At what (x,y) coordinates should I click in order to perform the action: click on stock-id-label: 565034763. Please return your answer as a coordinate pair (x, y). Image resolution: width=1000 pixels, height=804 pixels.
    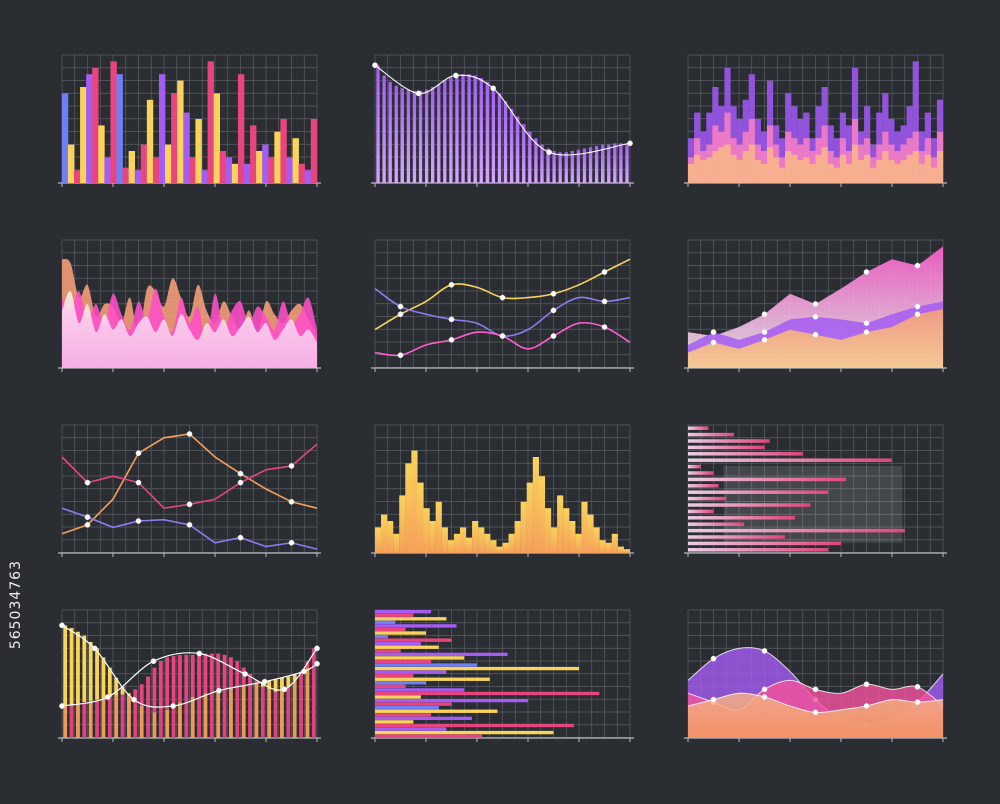
    Looking at the image, I should click on (16, 605).